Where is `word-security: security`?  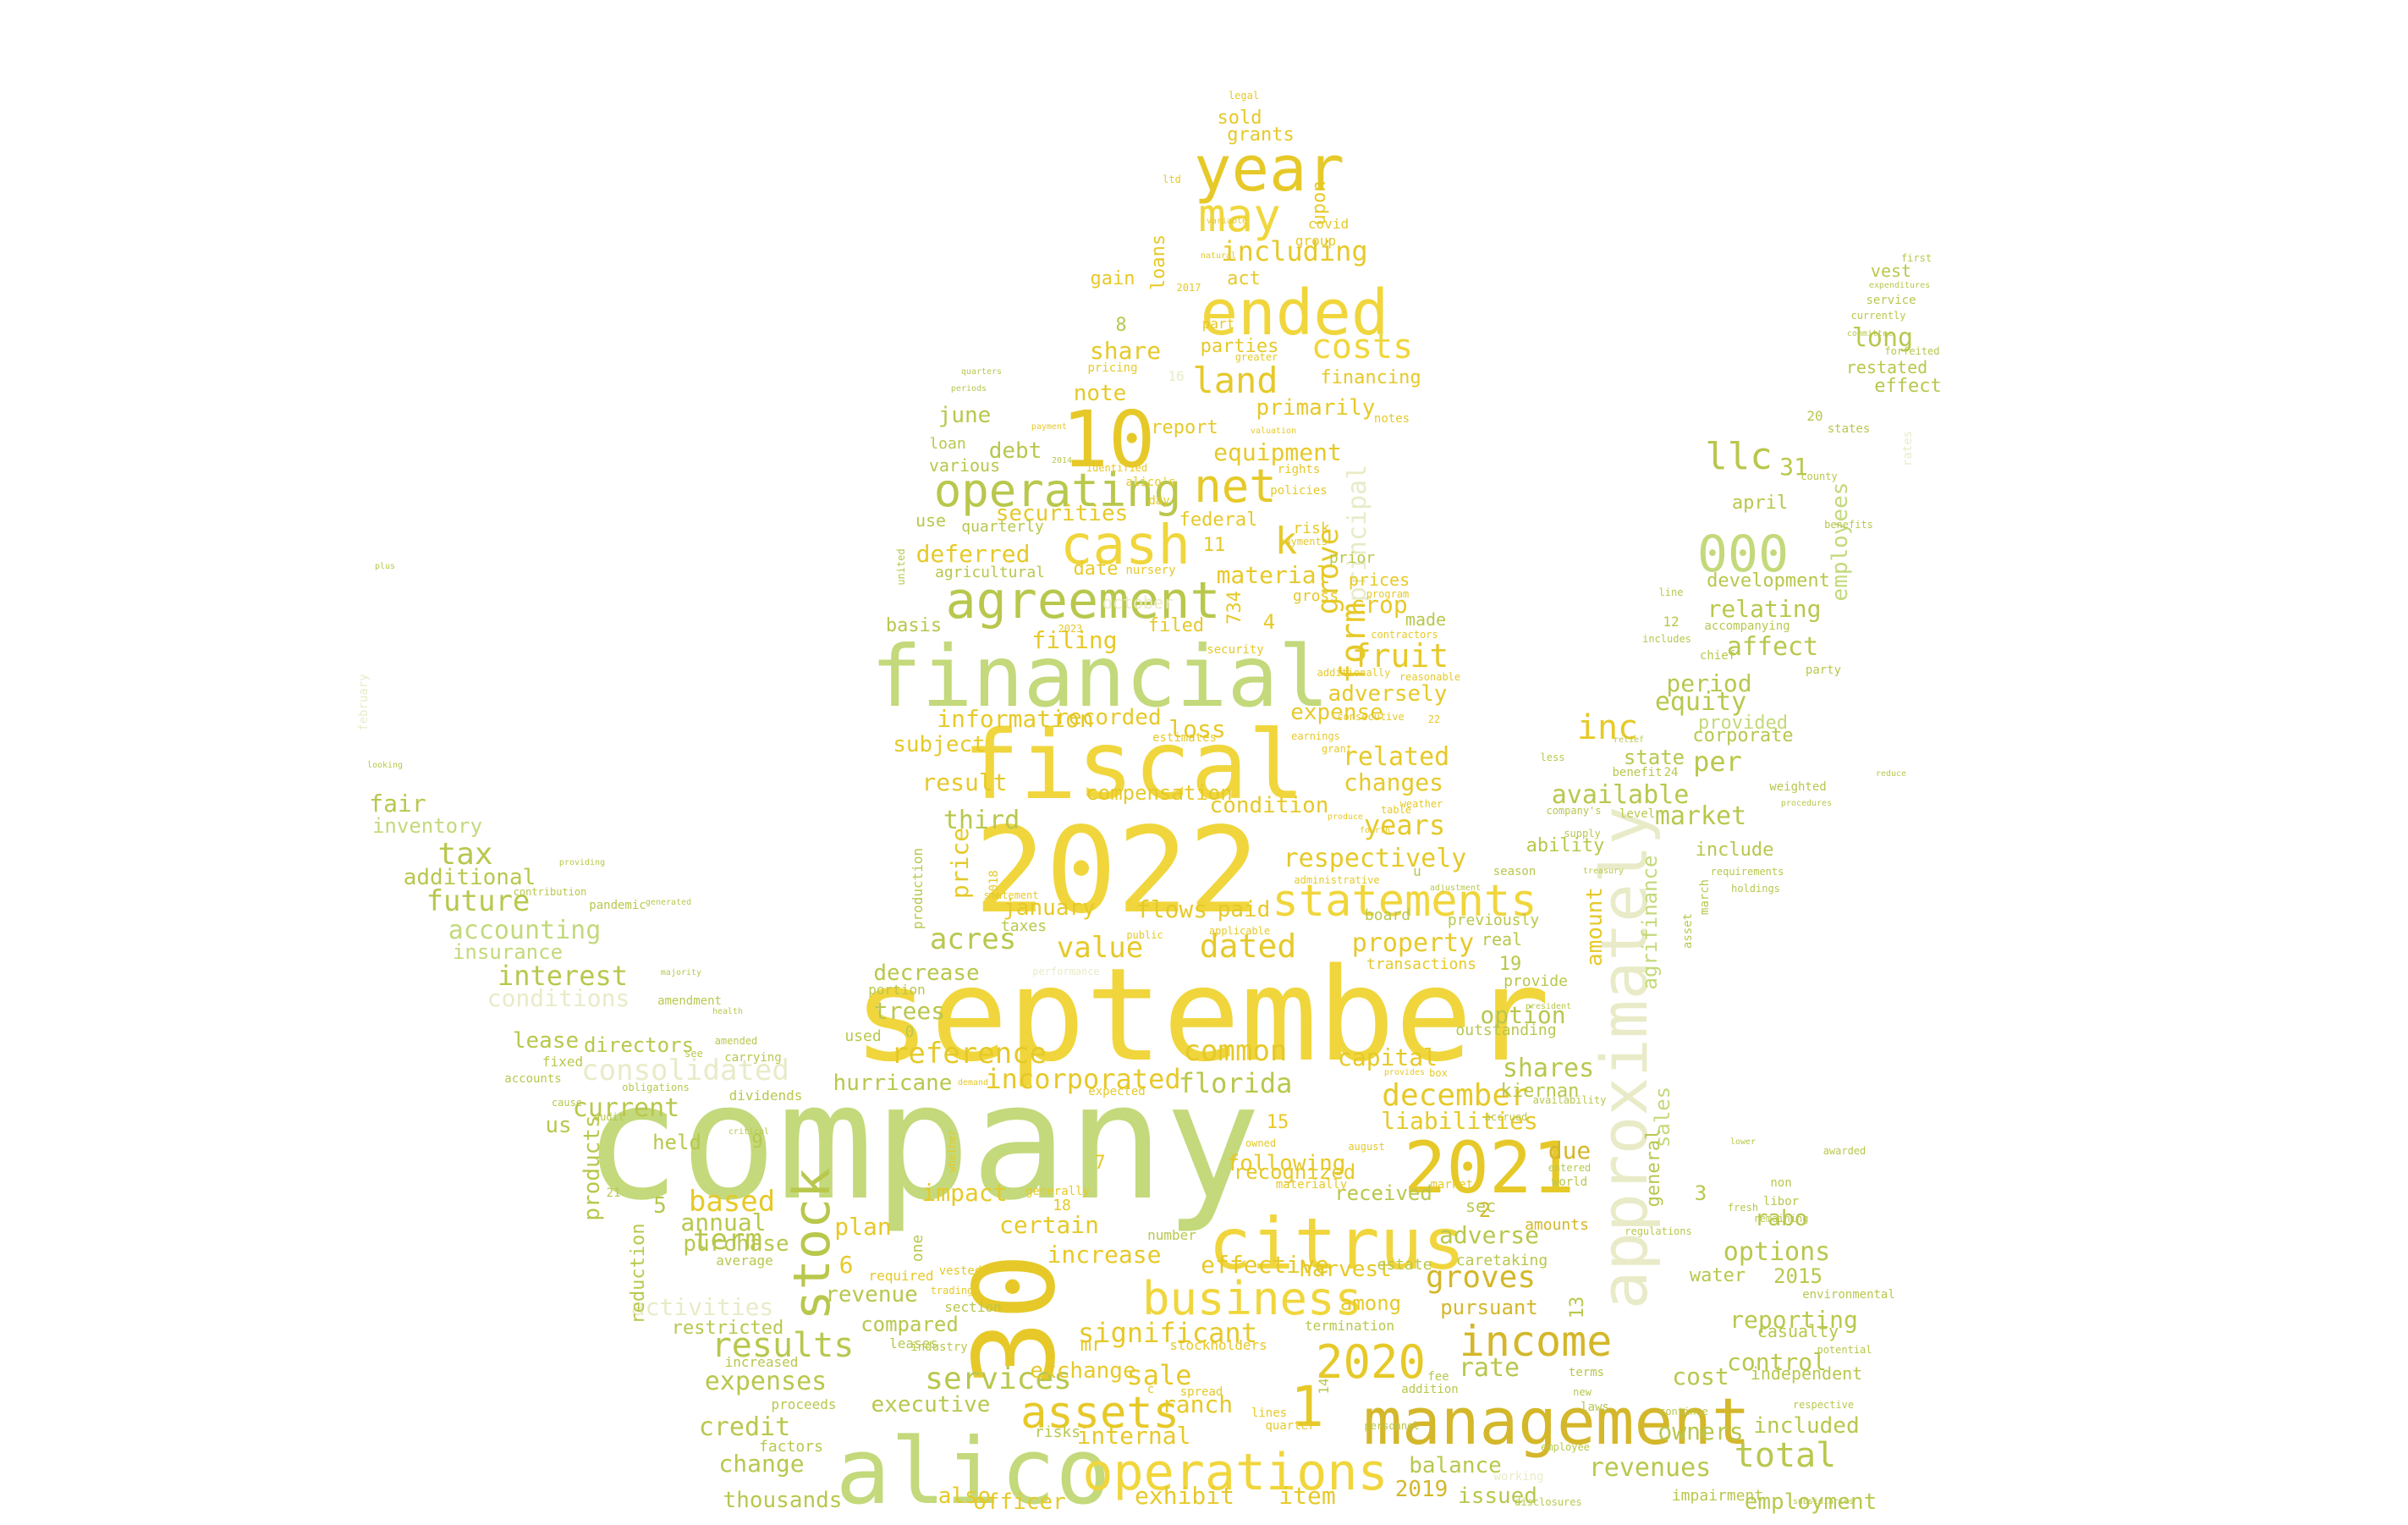
word-security: security is located at coordinates (1235, 650).